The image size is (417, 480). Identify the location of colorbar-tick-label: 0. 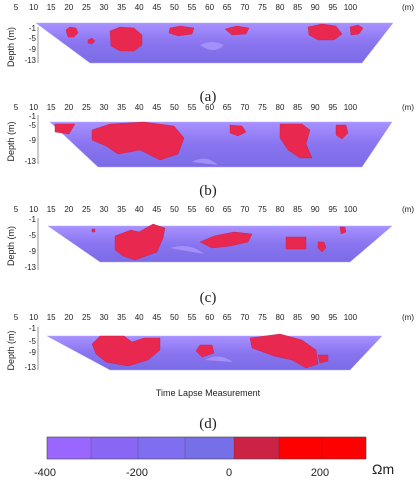
(229, 473).